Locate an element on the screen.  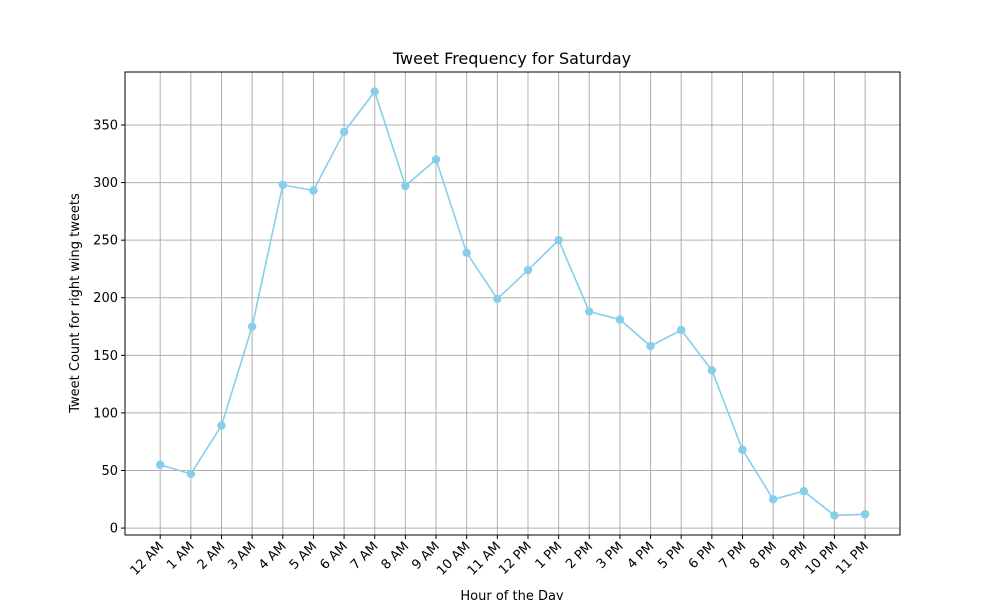
y-axis-label: Tweet Count for right wing tweets is located at coordinates (75, 303).